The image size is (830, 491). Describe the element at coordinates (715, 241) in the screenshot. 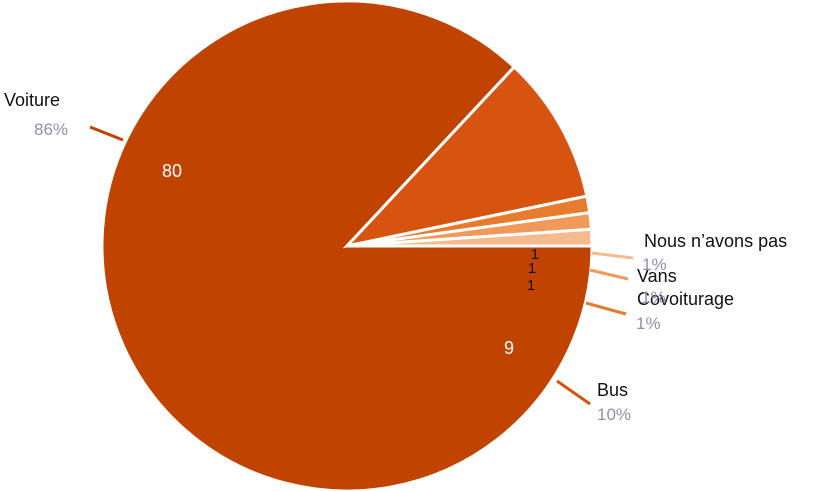

I see `slice-category-label: Nous n’avons pas` at that location.